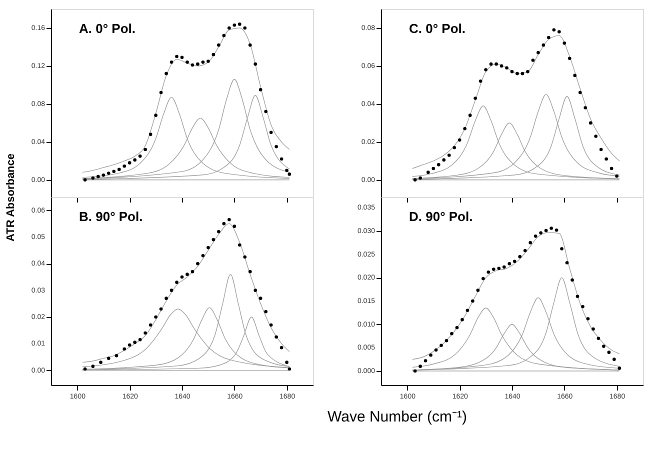  Describe the element at coordinates (107, 28) in the screenshot. I see `annotation: A. 0° Pol.` at that location.